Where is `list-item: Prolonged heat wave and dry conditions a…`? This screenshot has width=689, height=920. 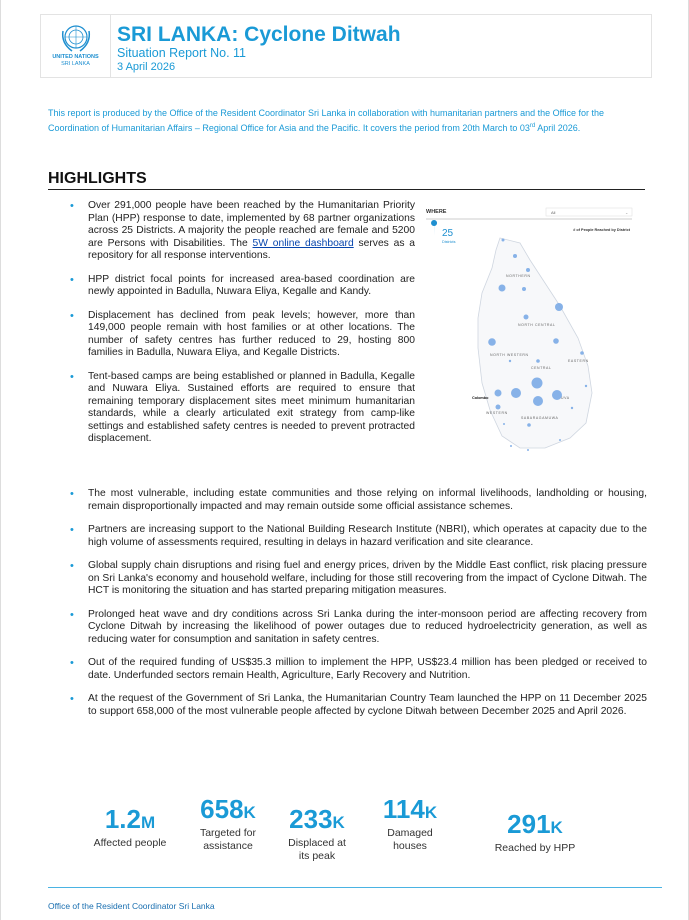 list-item: Prolonged heat wave and dry conditions a… is located at coordinates (358, 628).